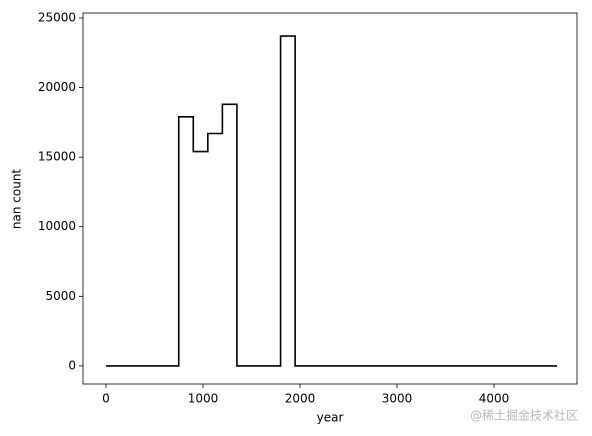  What do you see at coordinates (57, 87) in the screenshot?
I see `y-tick-label: 20000` at bounding box center [57, 87].